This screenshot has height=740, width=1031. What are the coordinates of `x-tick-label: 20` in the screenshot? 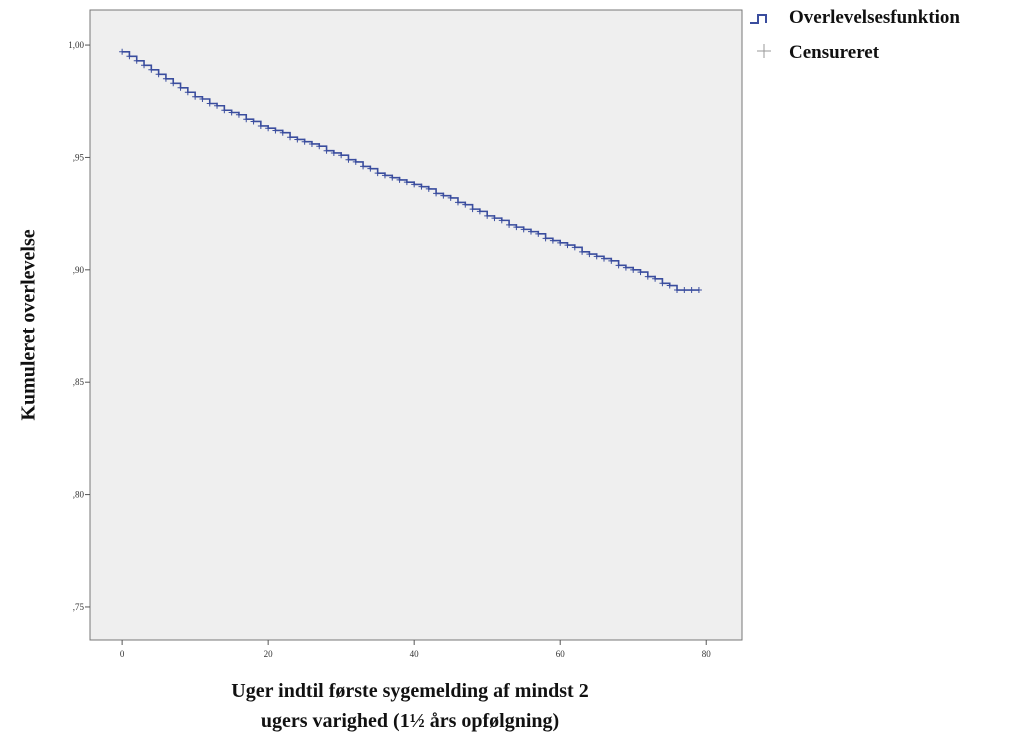 It's located at (269, 654).